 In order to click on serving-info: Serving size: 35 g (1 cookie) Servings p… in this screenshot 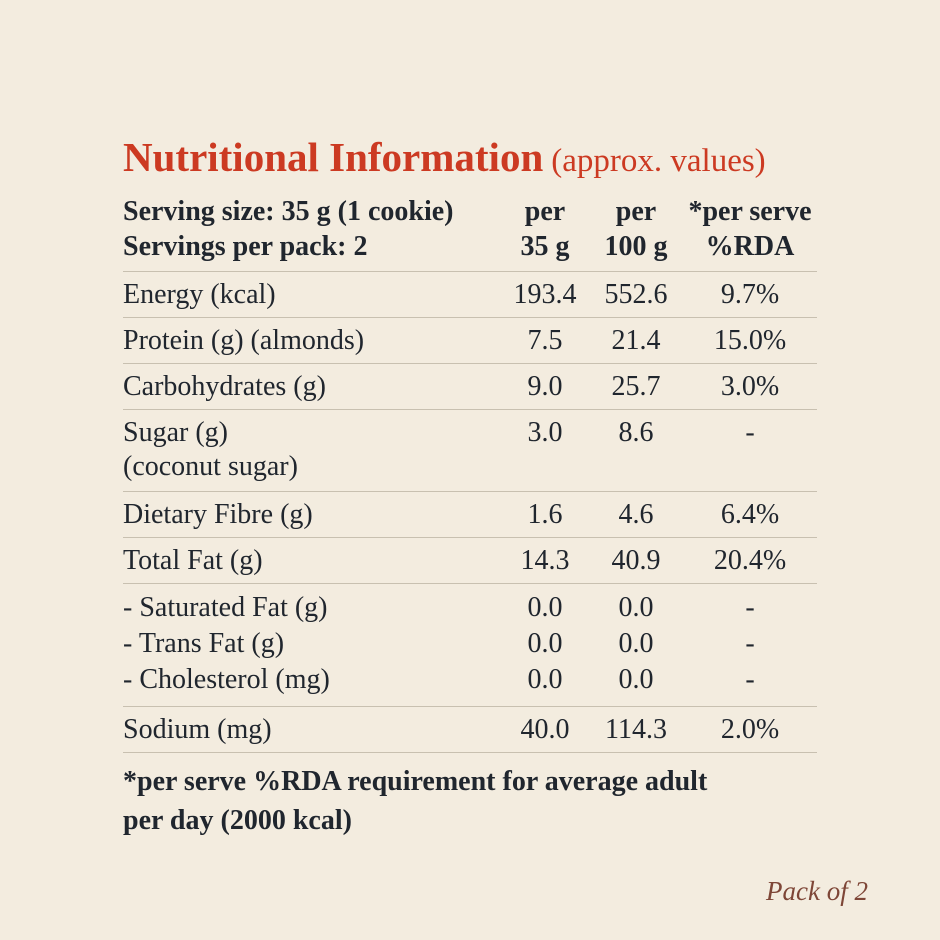, I will do `click(312, 229)`.